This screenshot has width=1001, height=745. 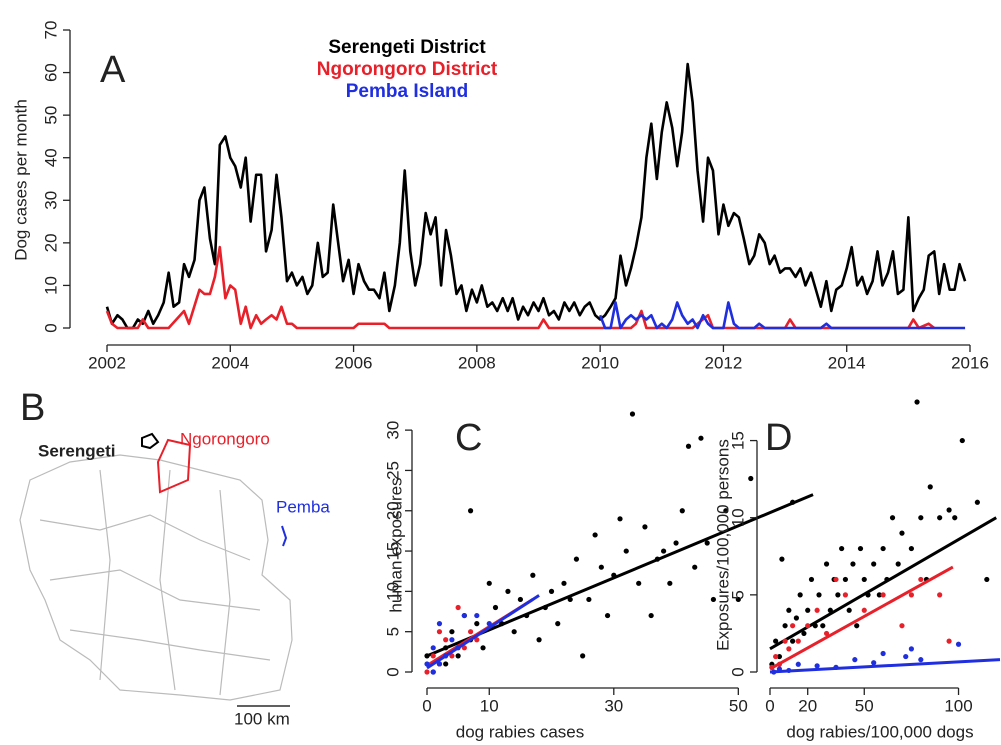 What do you see at coordinates (613, 705) in the screenshot?
I see `x-tick-label: 30` at bounding box center [613, 705].